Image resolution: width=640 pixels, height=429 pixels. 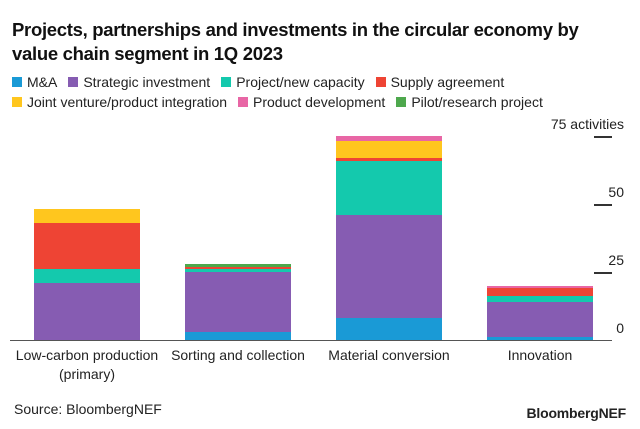 I want to click on category-label-material: Material conversion, so click(x=389, y=355).